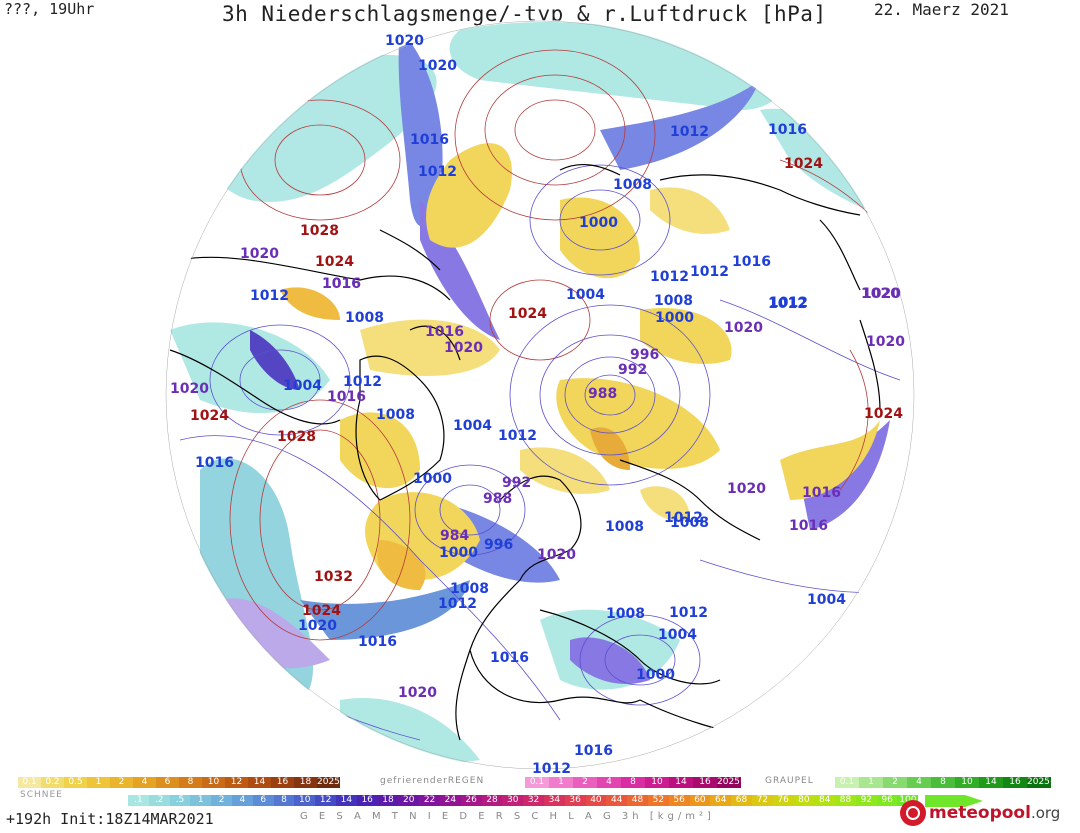  What do you see at coordinates (866, 800) in the screenshot?
I see `legend-swatch: 92` at bounding box center [866, 800].